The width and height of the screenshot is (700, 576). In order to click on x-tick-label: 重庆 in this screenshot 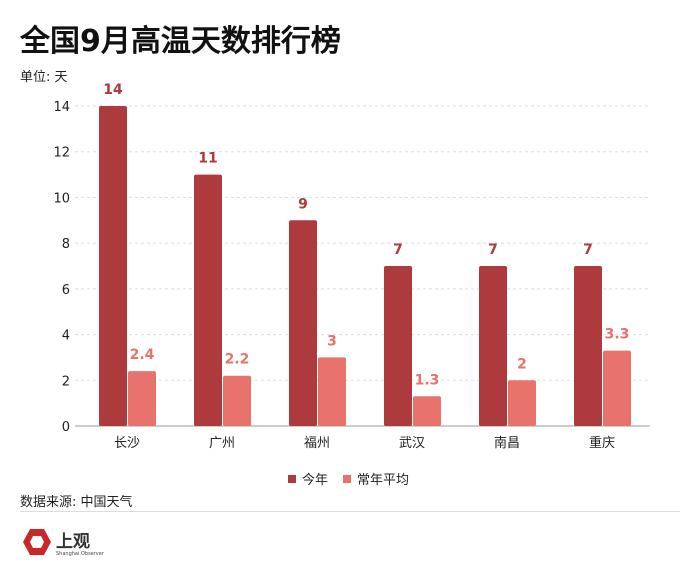, I will do `click(602, 443)`.